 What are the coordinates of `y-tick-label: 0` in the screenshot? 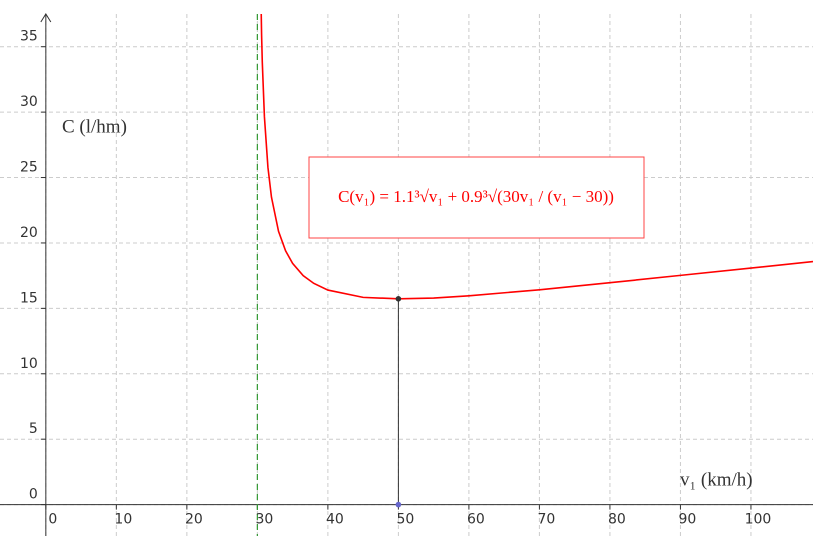 It's located at (33, 495).